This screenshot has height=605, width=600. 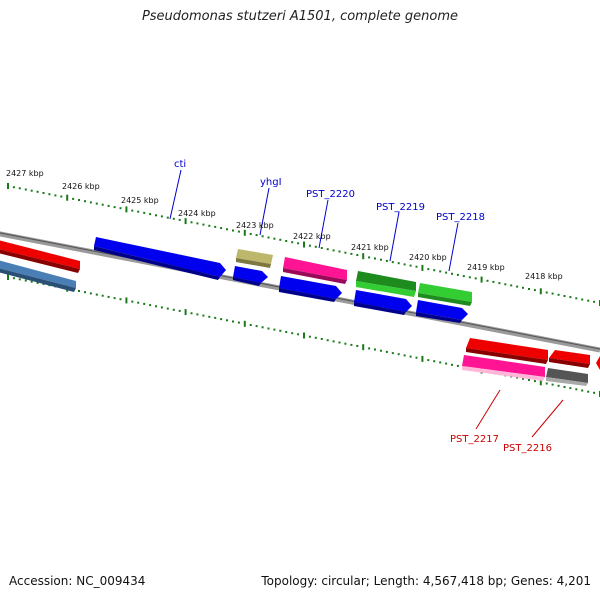 What do you see at coordinates (250, 276) in the screenshot?
I see `gene-yhgI-blue` at bounding box center [250, 276].